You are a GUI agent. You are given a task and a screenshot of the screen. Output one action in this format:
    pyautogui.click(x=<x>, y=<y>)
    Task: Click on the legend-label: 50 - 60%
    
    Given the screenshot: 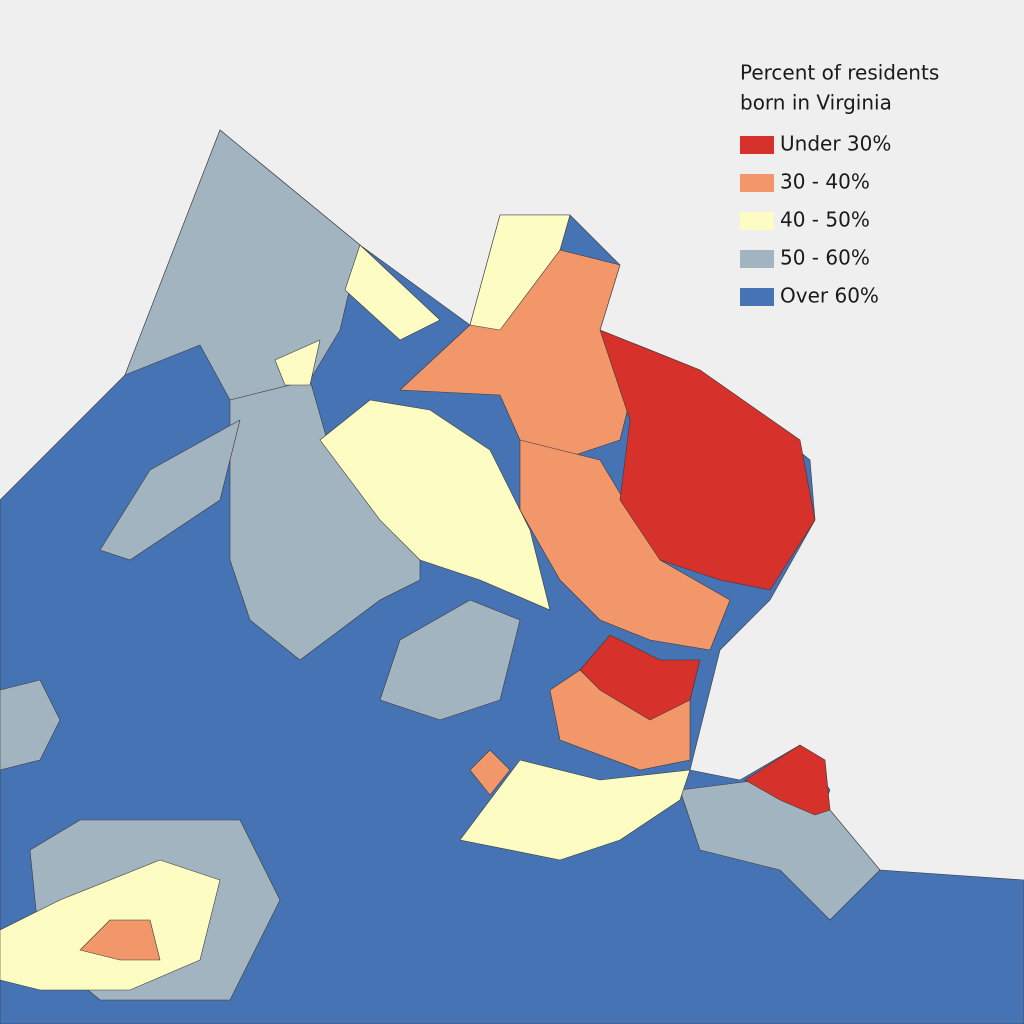 What is the action you would take?
    pyautogui.click(x=825, y=258)
    